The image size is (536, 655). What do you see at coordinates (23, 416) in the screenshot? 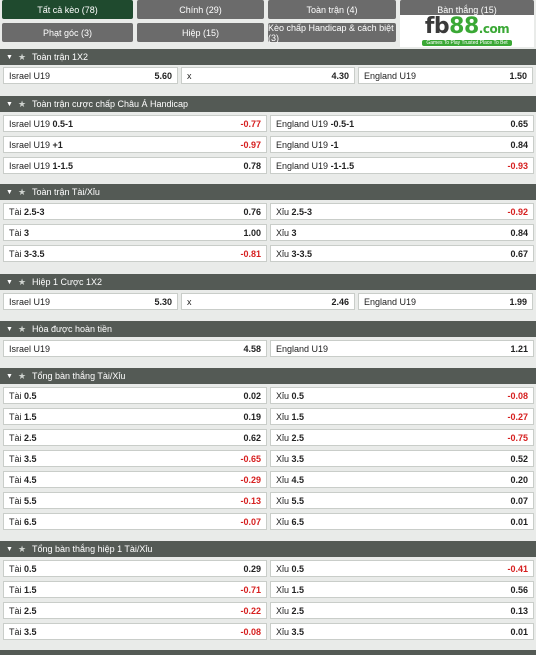
I see `selection-label: Tài 1.5` at bounding box center [23, 416].